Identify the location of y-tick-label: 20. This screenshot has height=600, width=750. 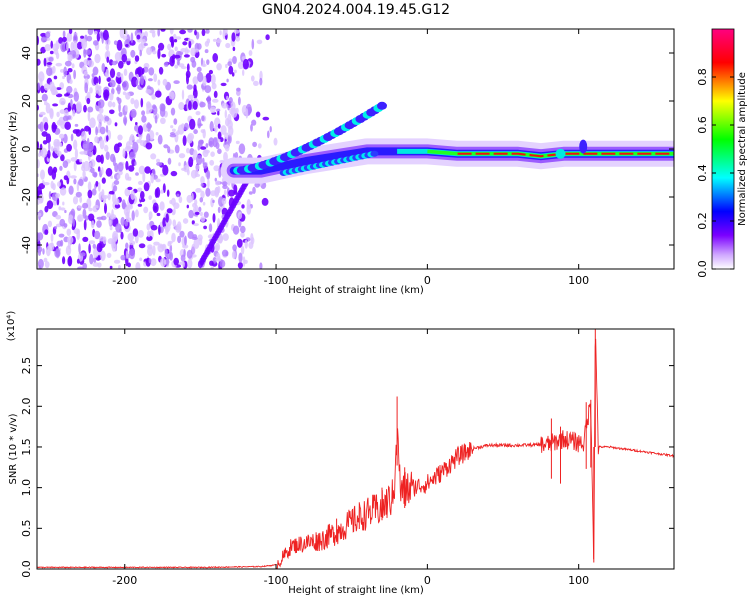
(26, 101).